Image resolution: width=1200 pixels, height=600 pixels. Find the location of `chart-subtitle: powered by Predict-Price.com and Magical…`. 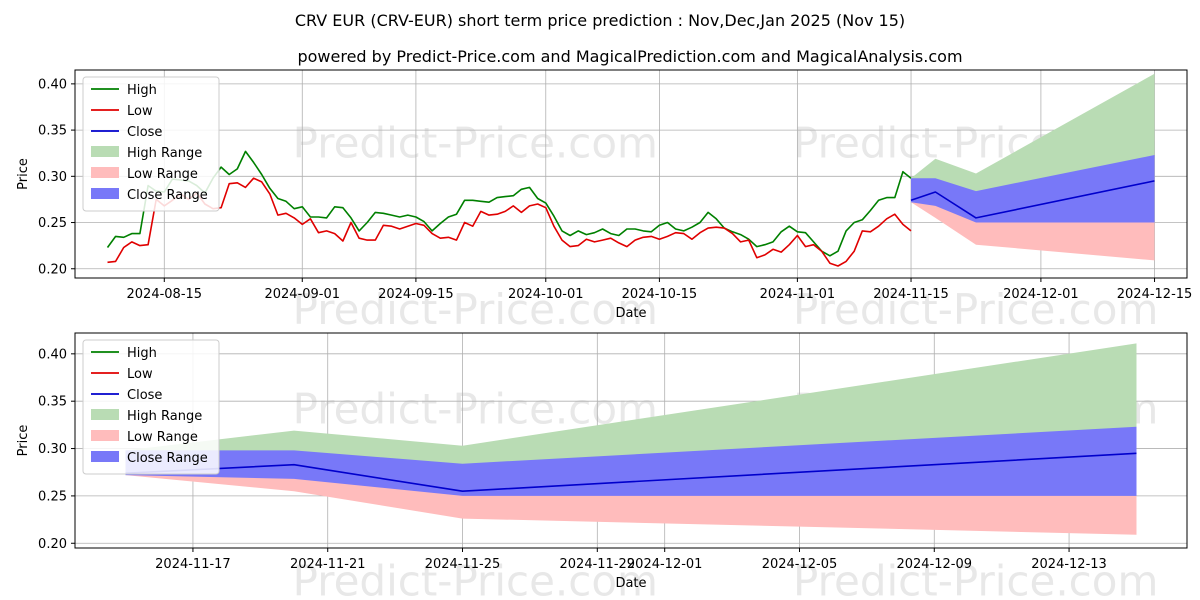

chart-subtitle: powered by Predict-Price.com and Magical… is located at coordinates (629, 56).